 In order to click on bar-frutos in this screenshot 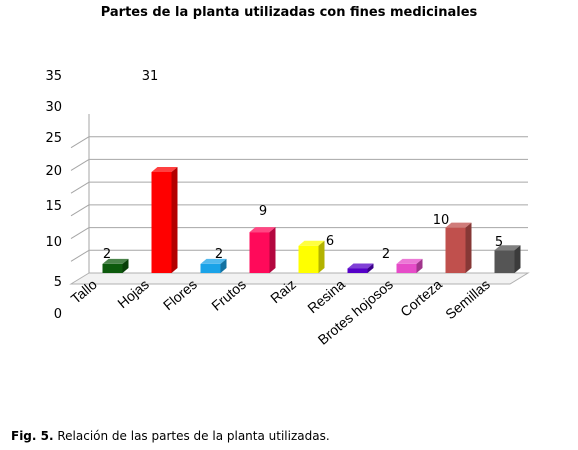, I will do `click(262, 250)`.